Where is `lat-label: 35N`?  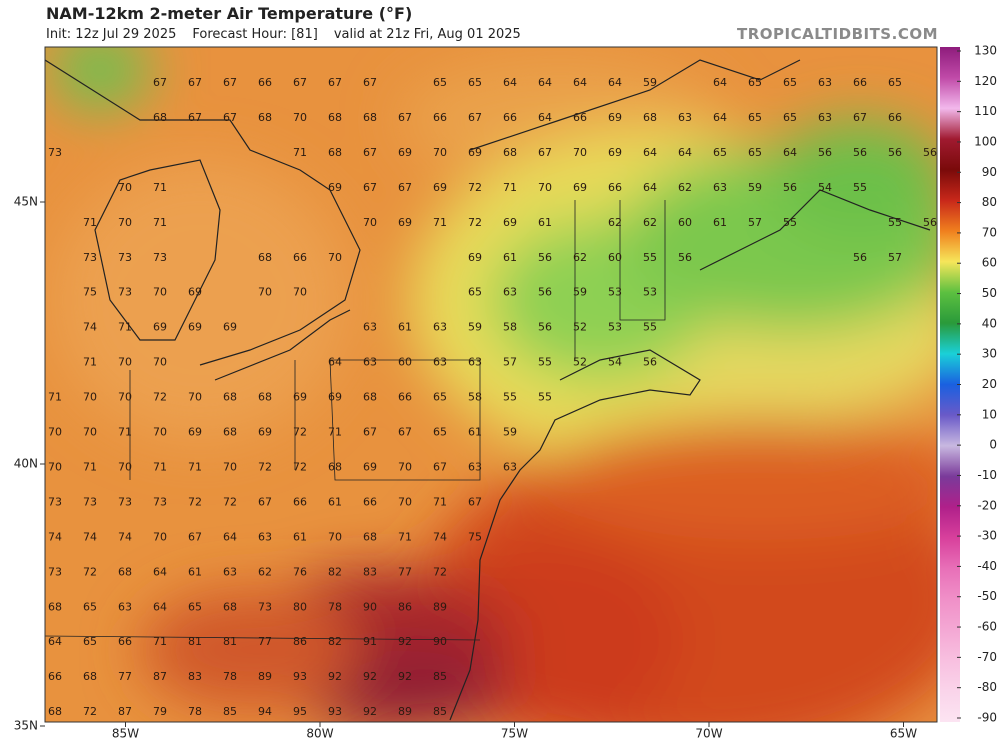 lat-label: 35N is located at coordinates (26, 726).